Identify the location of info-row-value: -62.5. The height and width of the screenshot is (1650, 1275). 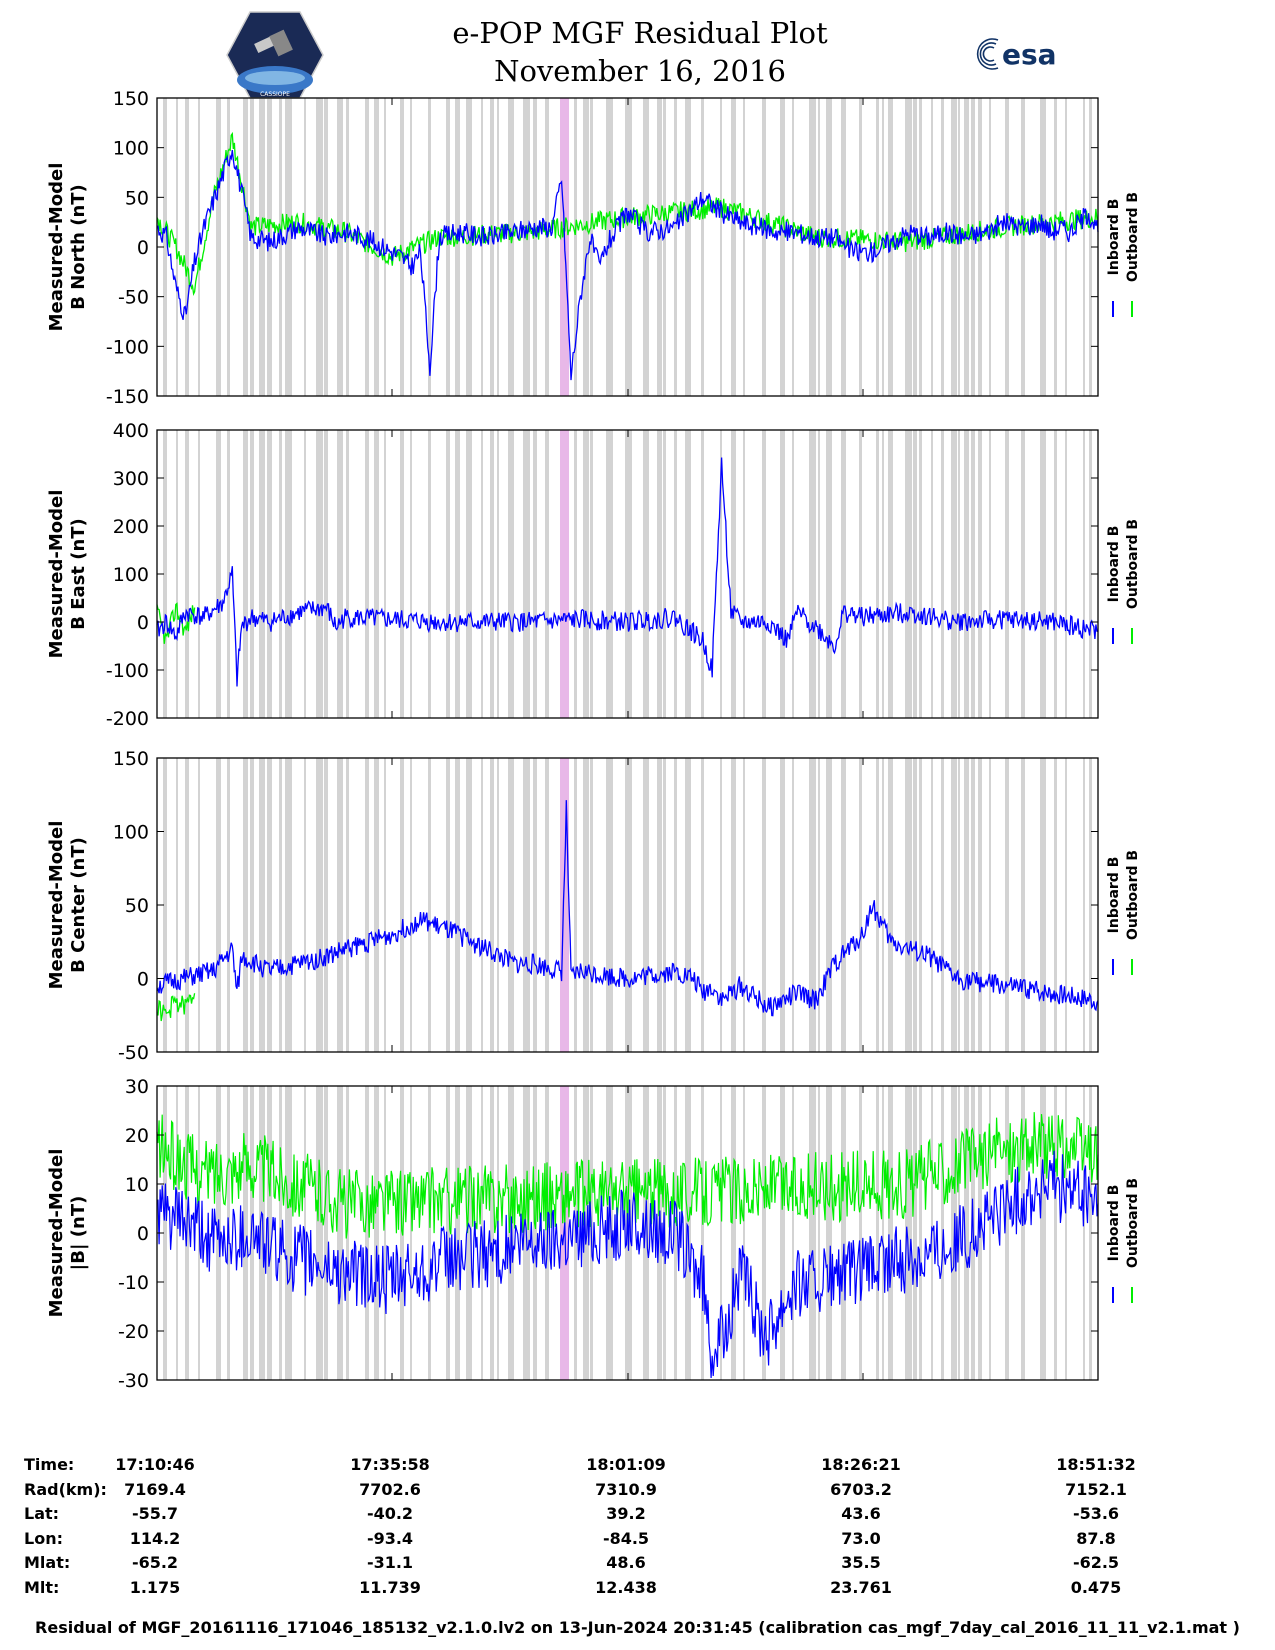
(1096, 1562).